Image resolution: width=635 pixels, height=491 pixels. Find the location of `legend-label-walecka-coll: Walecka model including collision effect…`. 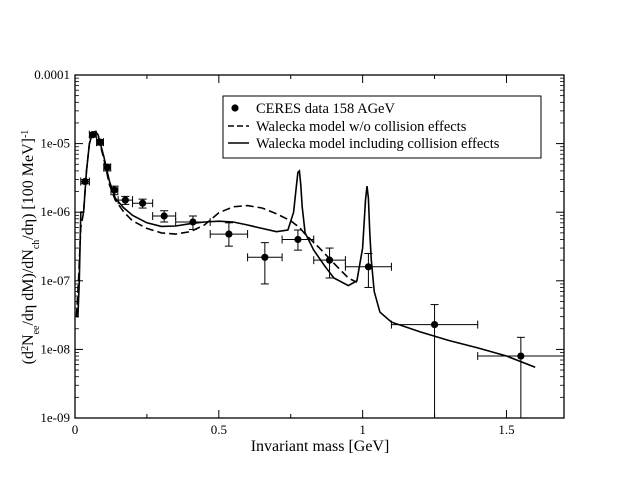

legend-label-walecka-coll: Walecka model including collision effect… is located at coordinates (378, 144).